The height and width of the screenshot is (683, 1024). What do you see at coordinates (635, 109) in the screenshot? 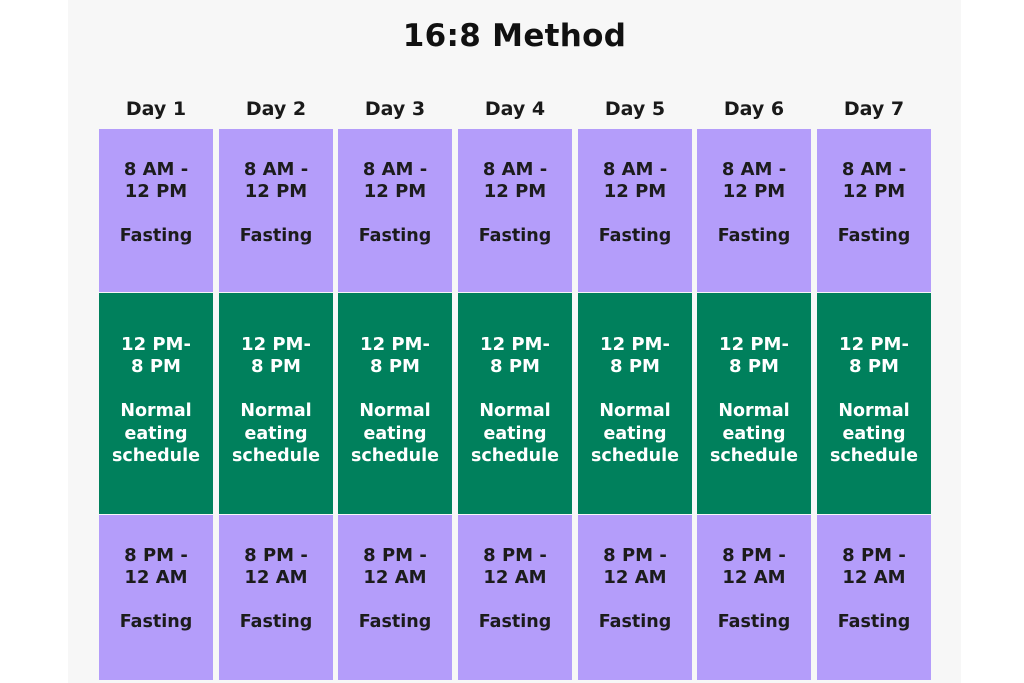
I see `day-header: Day 5` at bounding box center [635, 109].